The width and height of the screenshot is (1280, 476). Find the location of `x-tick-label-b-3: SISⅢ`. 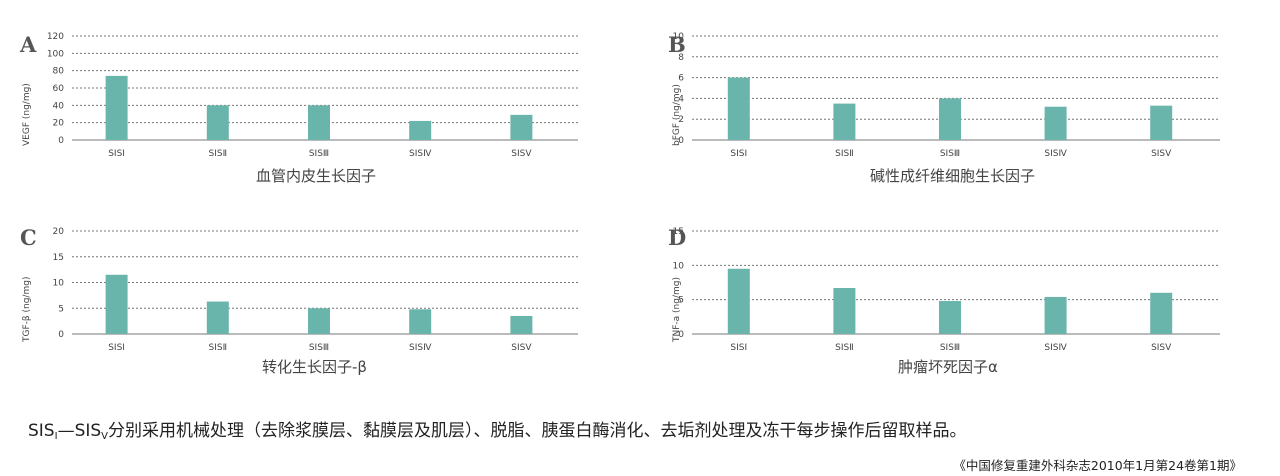

x-tick-label-b-3: SISⅢ is located at coordinates (950, 154).